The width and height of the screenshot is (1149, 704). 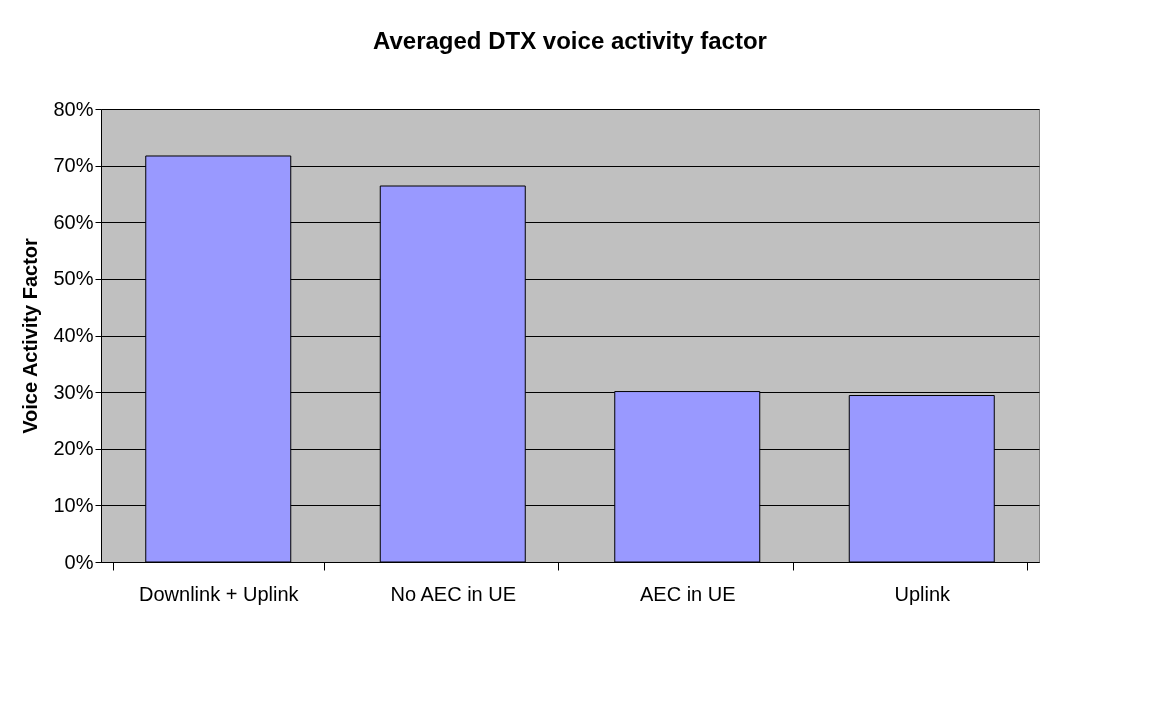 I want to click on y-tick-label: 0%, so click(x=79, y=561).